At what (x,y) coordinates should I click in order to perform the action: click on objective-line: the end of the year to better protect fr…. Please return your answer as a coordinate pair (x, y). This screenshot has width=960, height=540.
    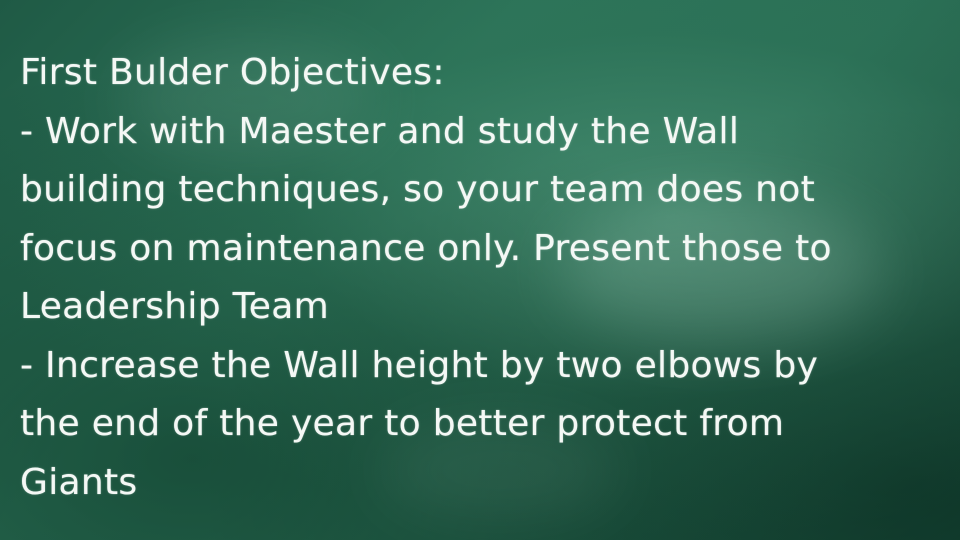
    Looking at the image, I should click on (402, 423).